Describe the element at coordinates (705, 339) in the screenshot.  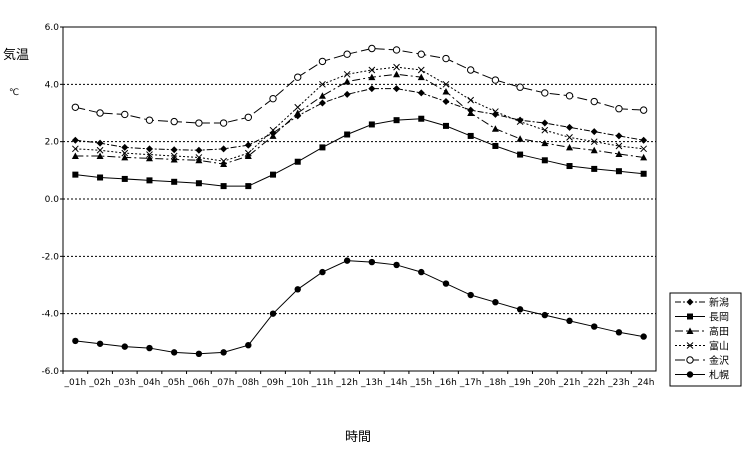
I see `legend-box` at that location.